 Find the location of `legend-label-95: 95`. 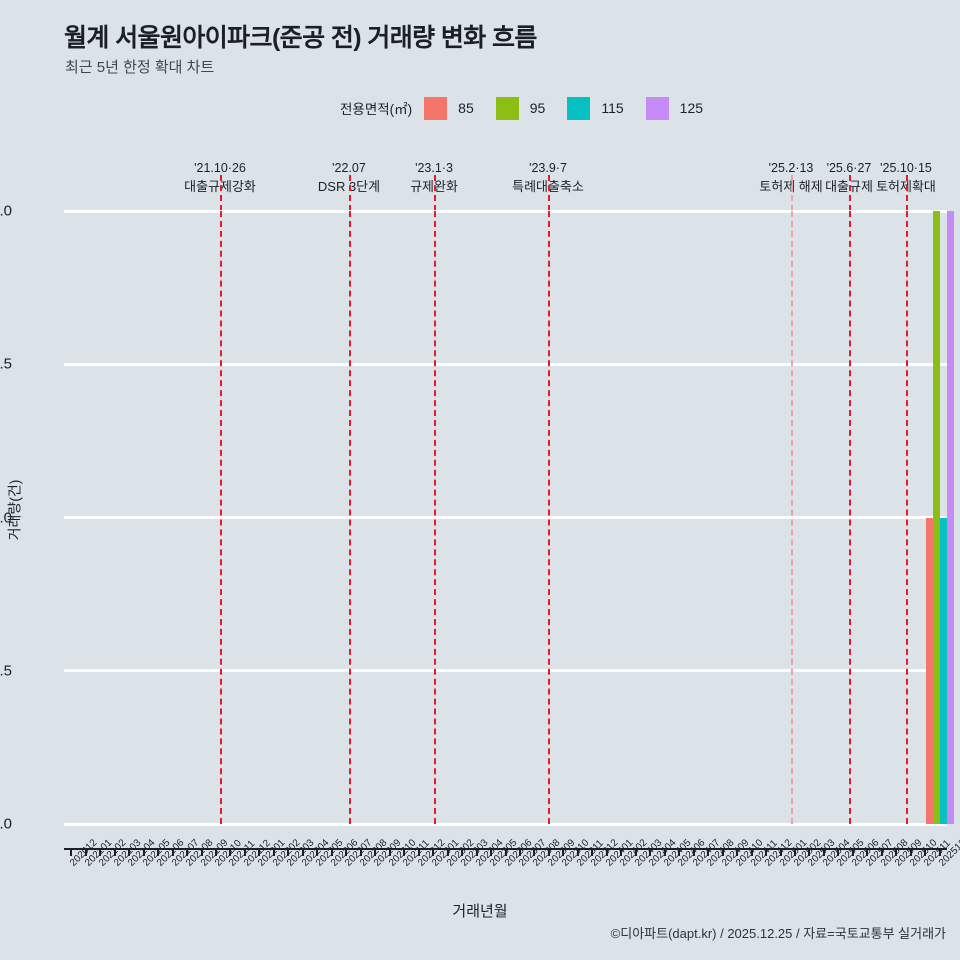

legend-label-95: 95 is located at coordinates (537, 108).